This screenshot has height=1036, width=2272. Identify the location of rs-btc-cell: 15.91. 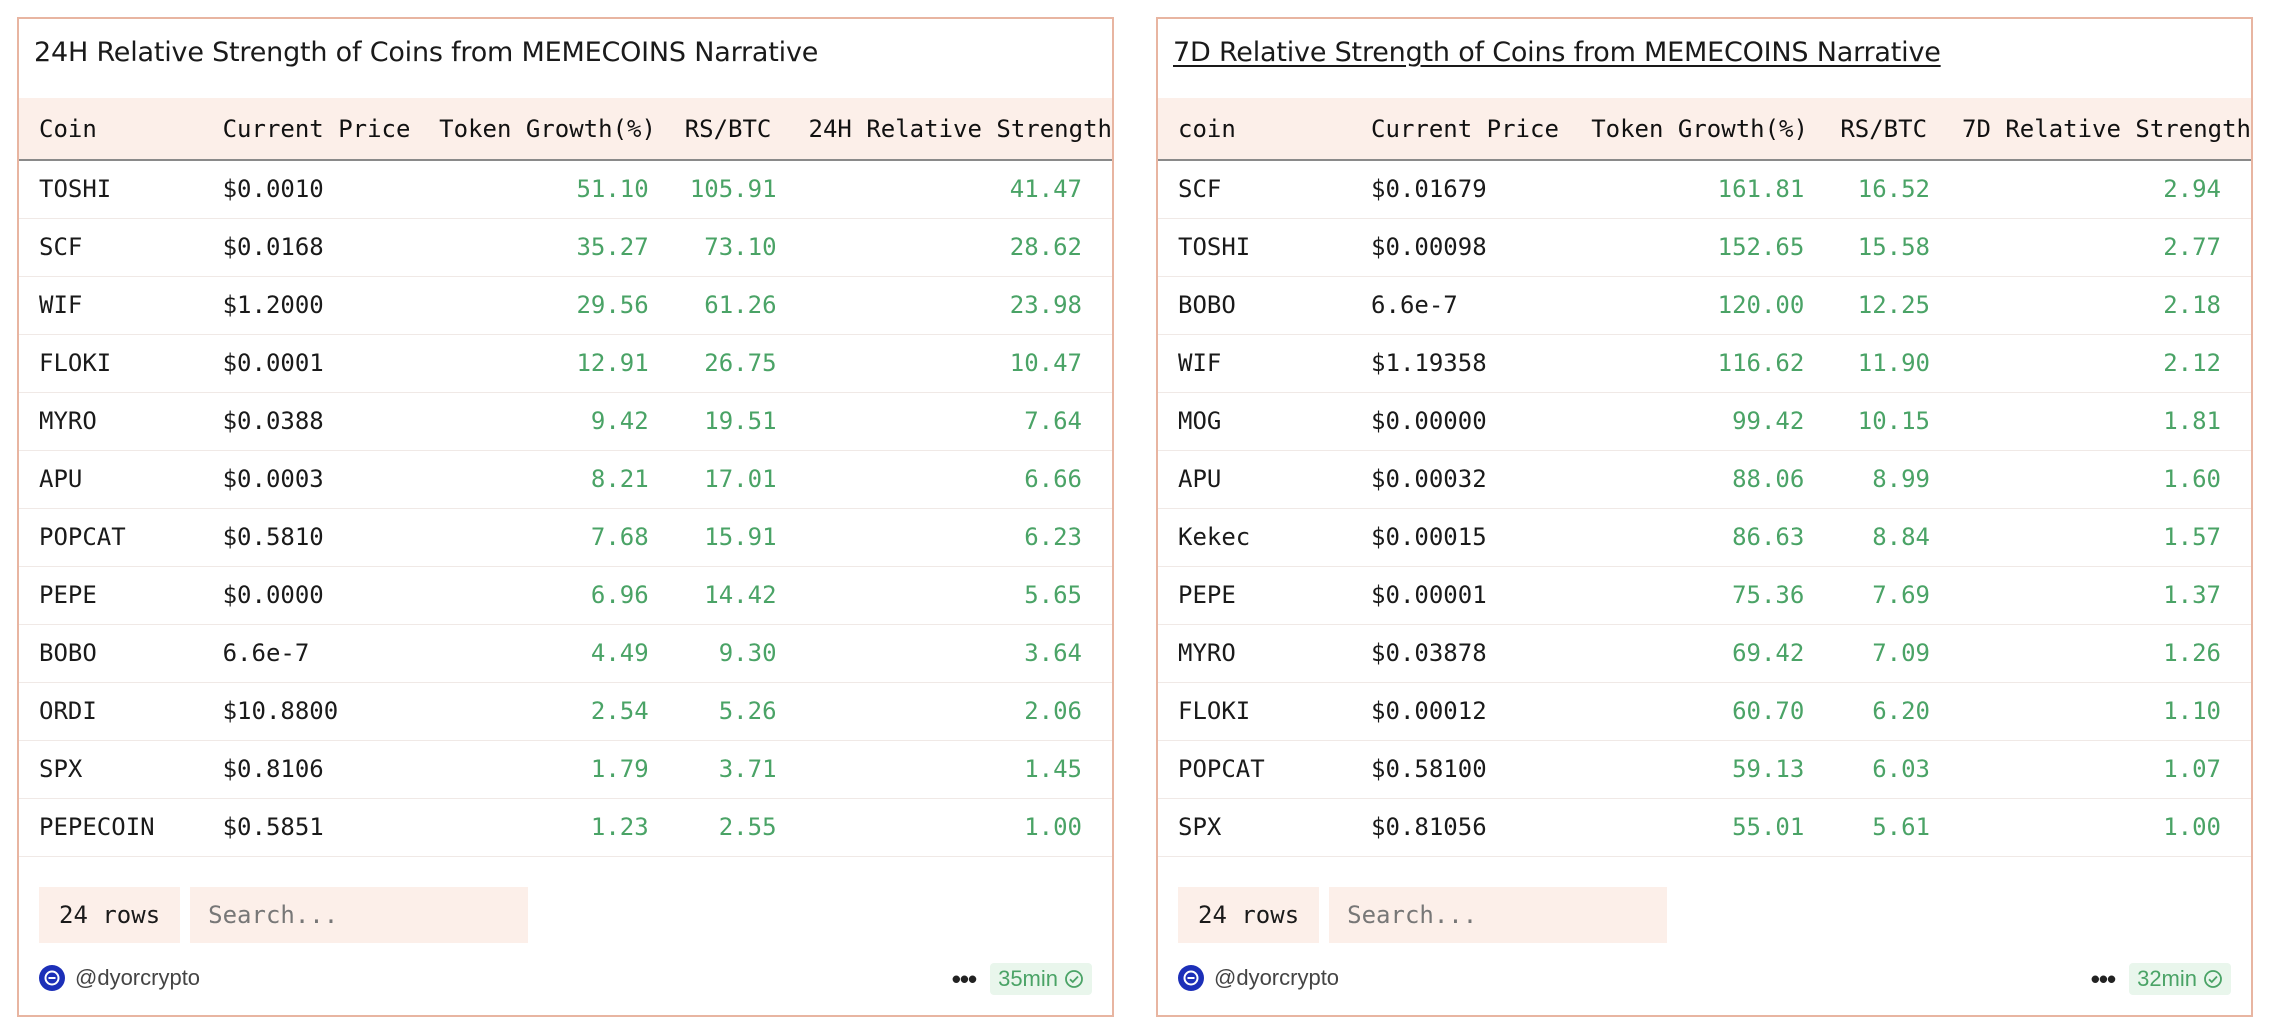
(740, 537).